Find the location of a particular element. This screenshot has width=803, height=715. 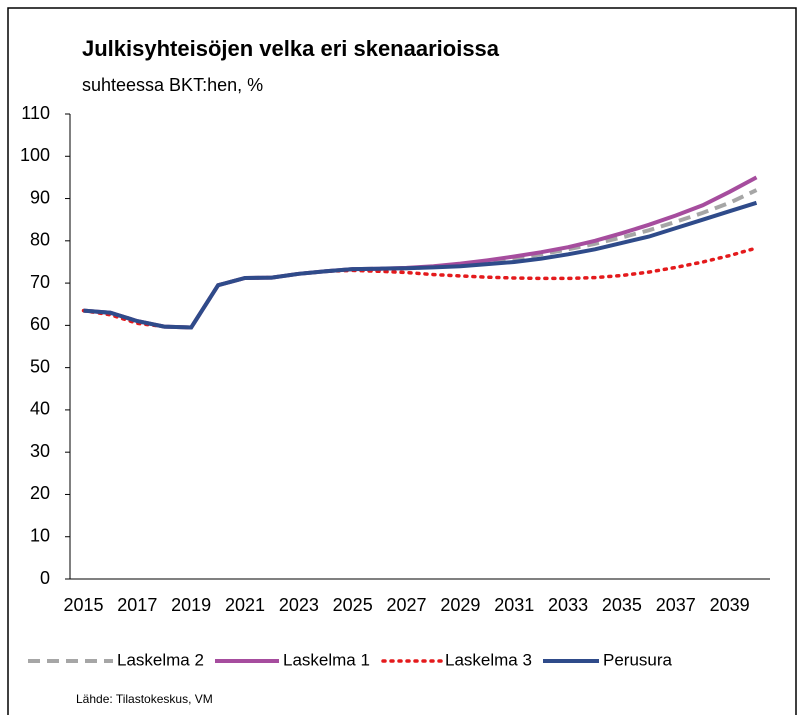

y-tick-label: 40 is located at coordinates (40, 409).